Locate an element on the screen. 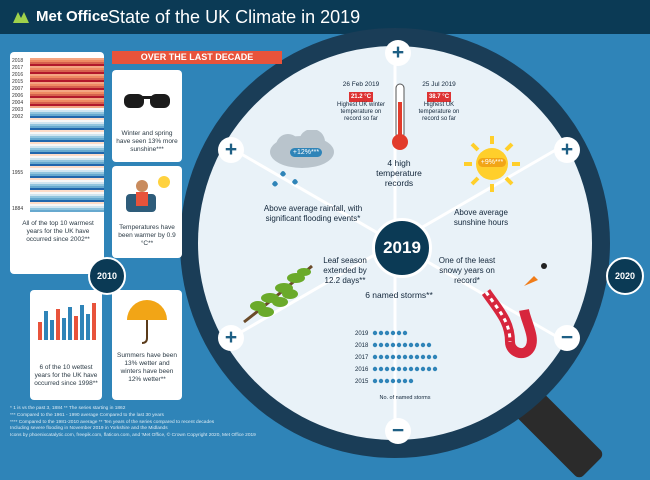 The image size is (650, 480). decade-banner: OVER THE LAST DECADE is located at coordinates (197, 57).